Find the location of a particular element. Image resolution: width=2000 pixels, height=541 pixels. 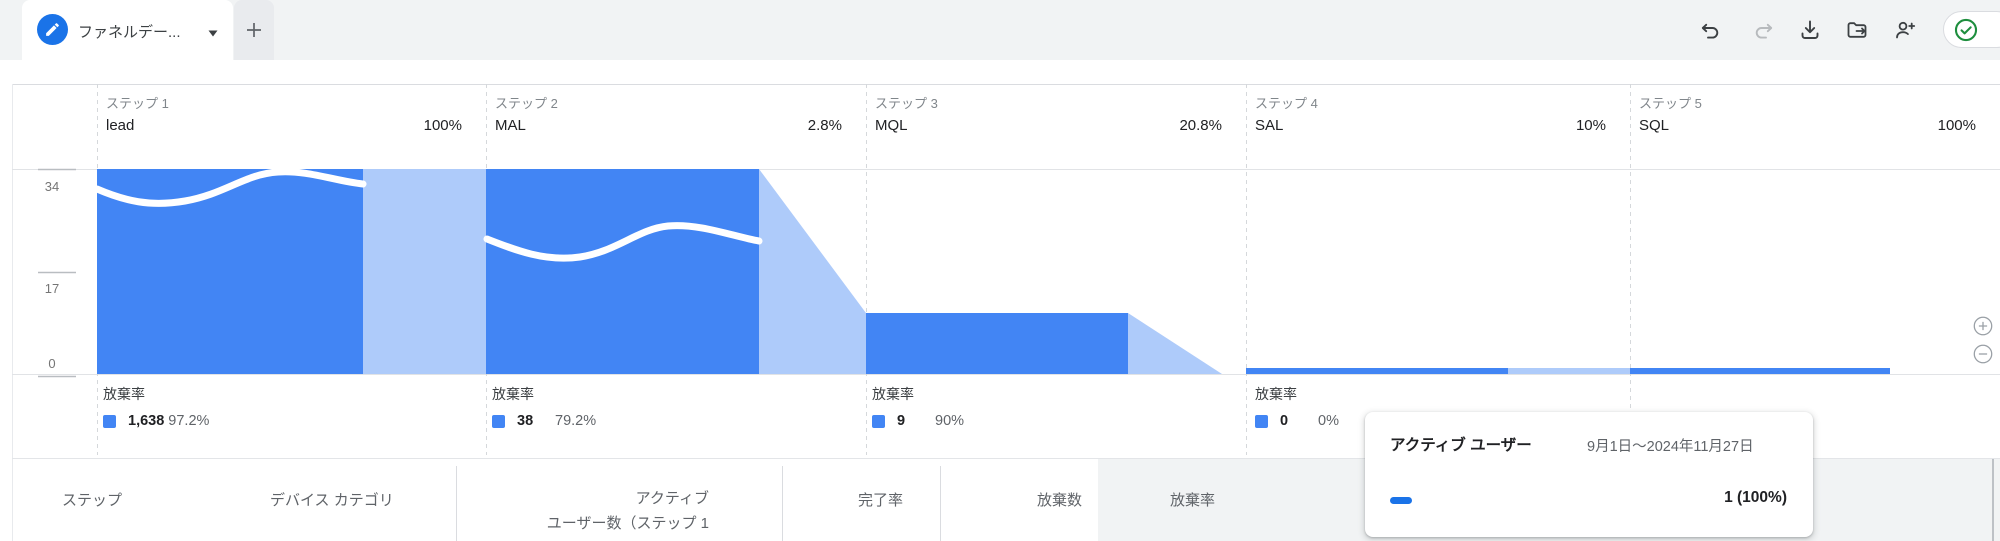

abandonment-count: 1,638 is located at coordinates (146, 421).